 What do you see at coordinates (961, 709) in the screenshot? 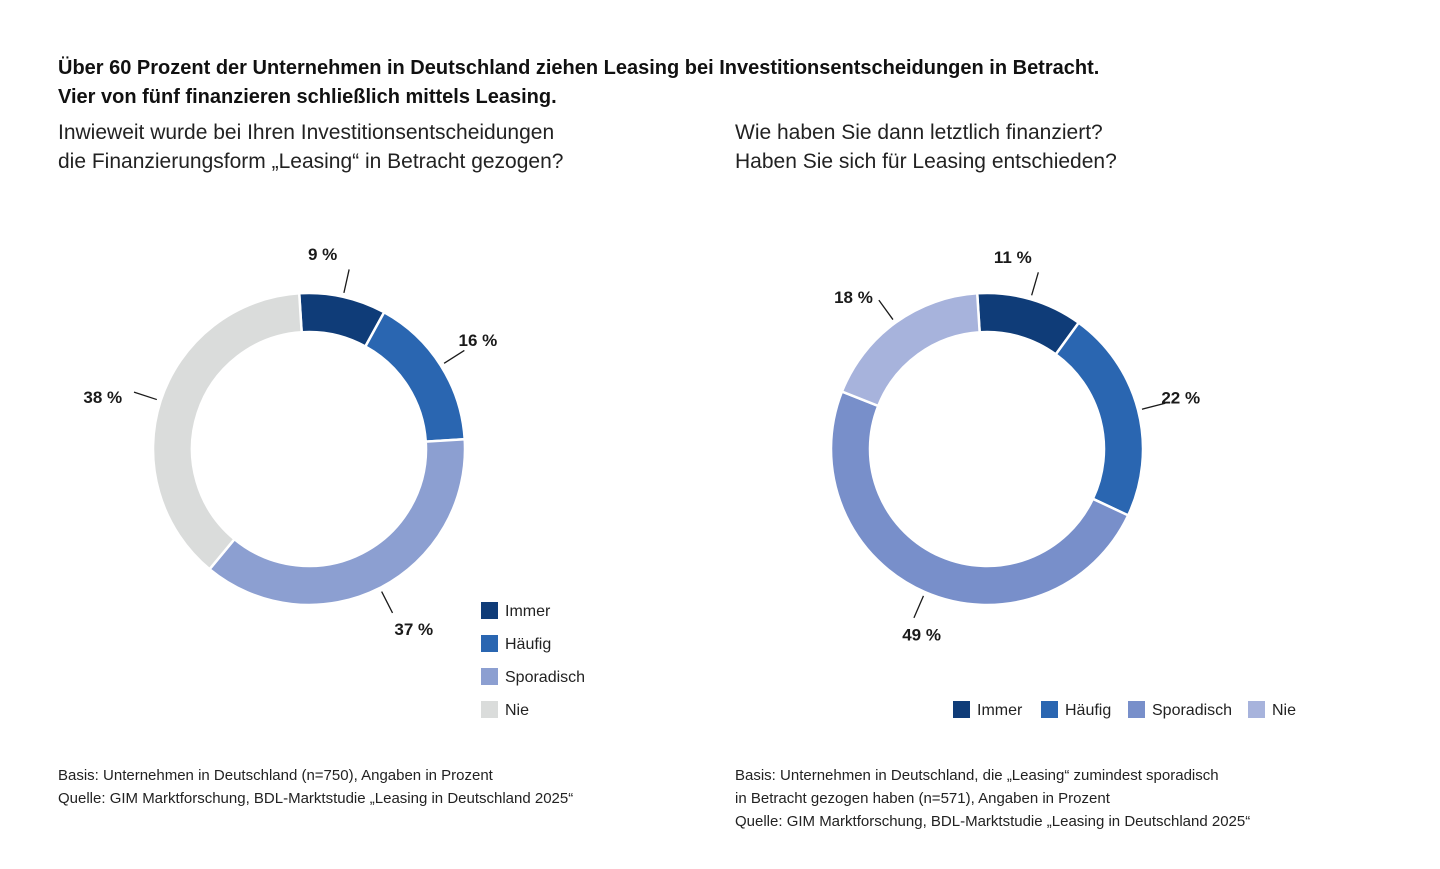
I see `right-legend-swatch-immer` at bounding box center [961, 709].